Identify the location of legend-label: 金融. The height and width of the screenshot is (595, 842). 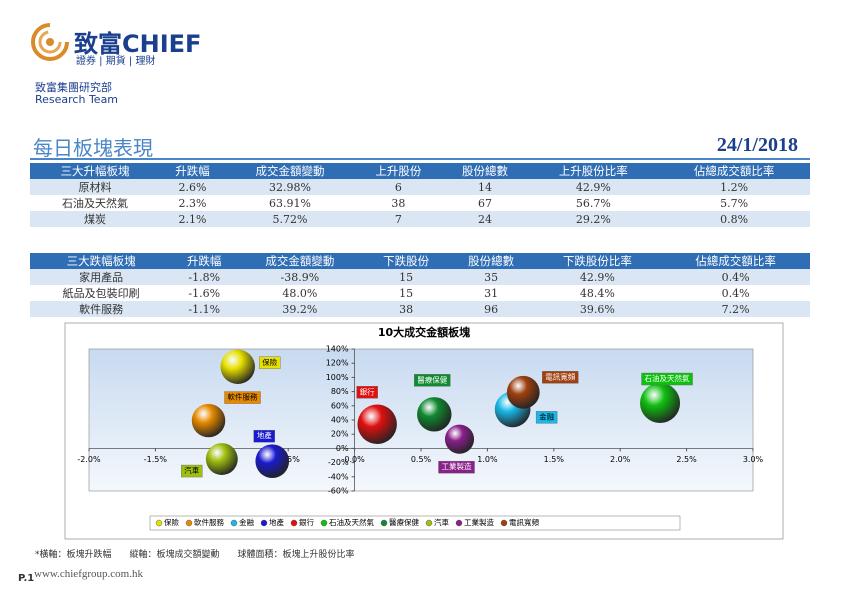
(246, 522).